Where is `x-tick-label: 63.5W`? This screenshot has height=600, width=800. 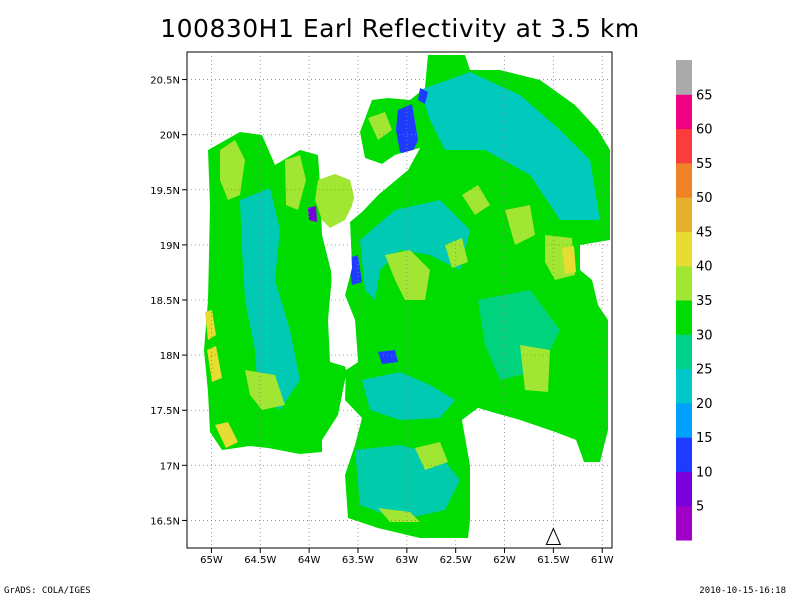 x-tick-label: 63.5W is located at coordinates (358, 560).